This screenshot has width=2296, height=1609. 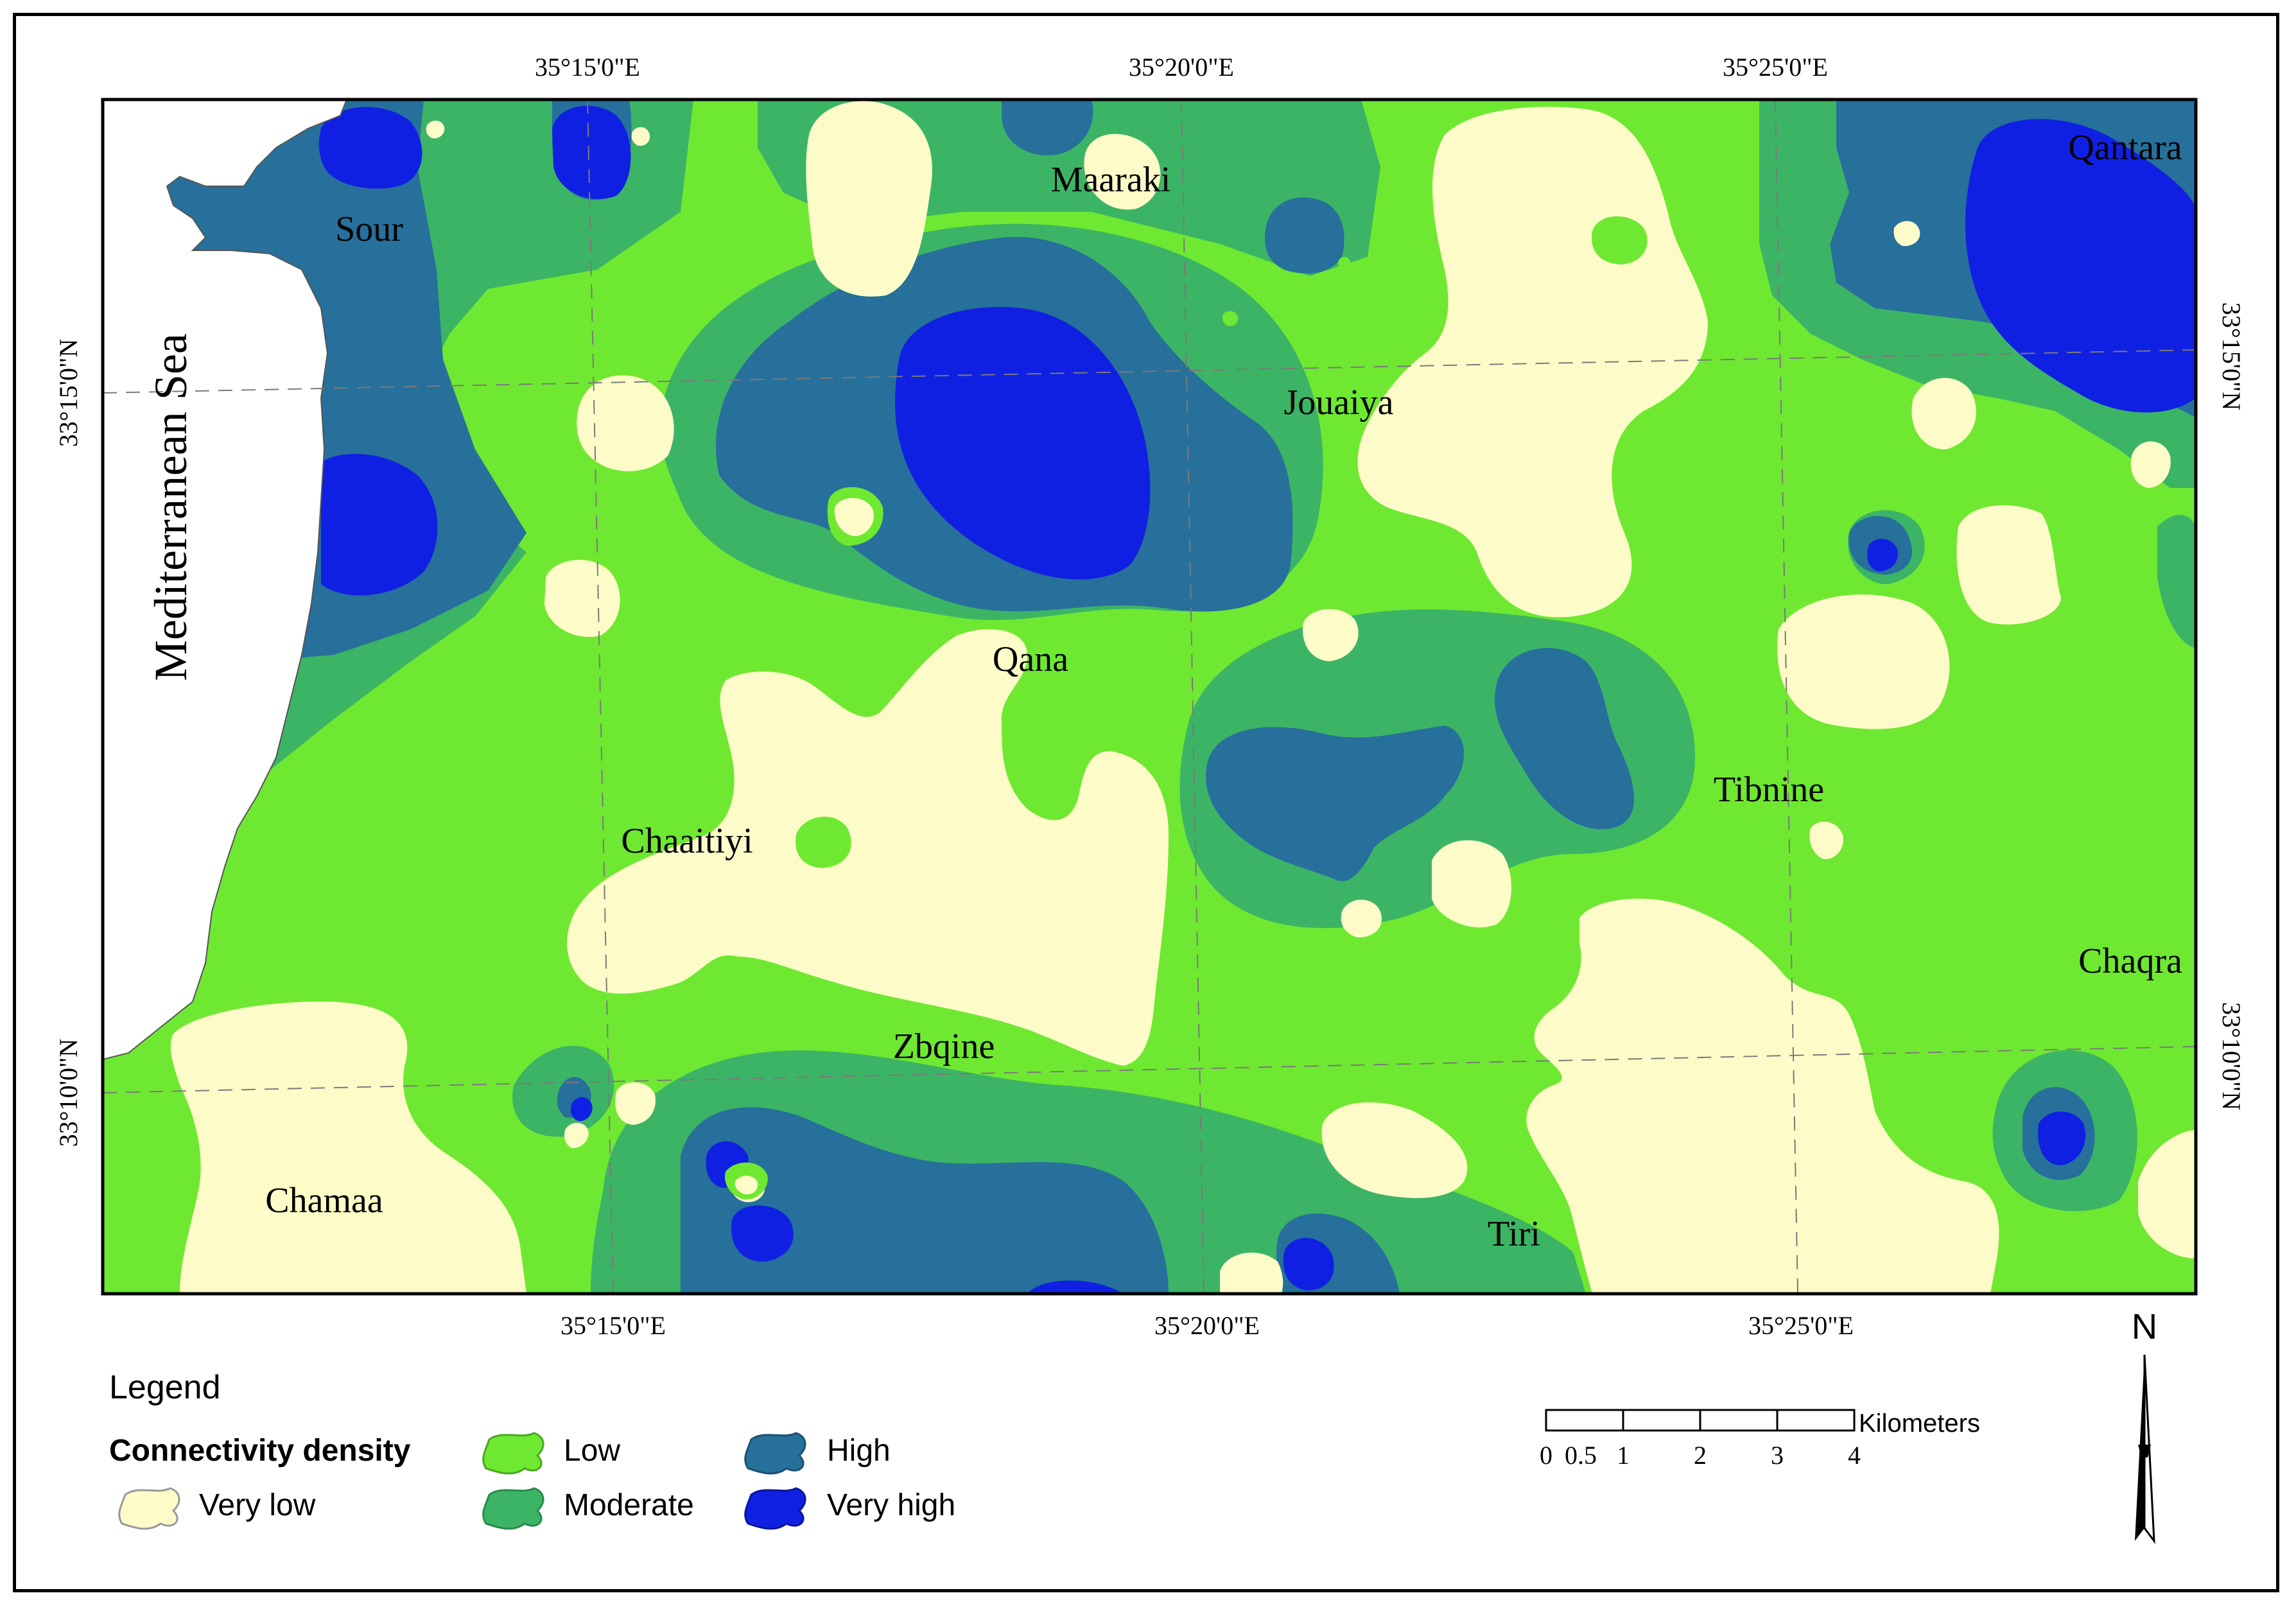 What do you see at coordinates (1514, 1234) in the screenshot?
I see `place-label-tiri: Tiri` at bounding box center [1514, 1234].